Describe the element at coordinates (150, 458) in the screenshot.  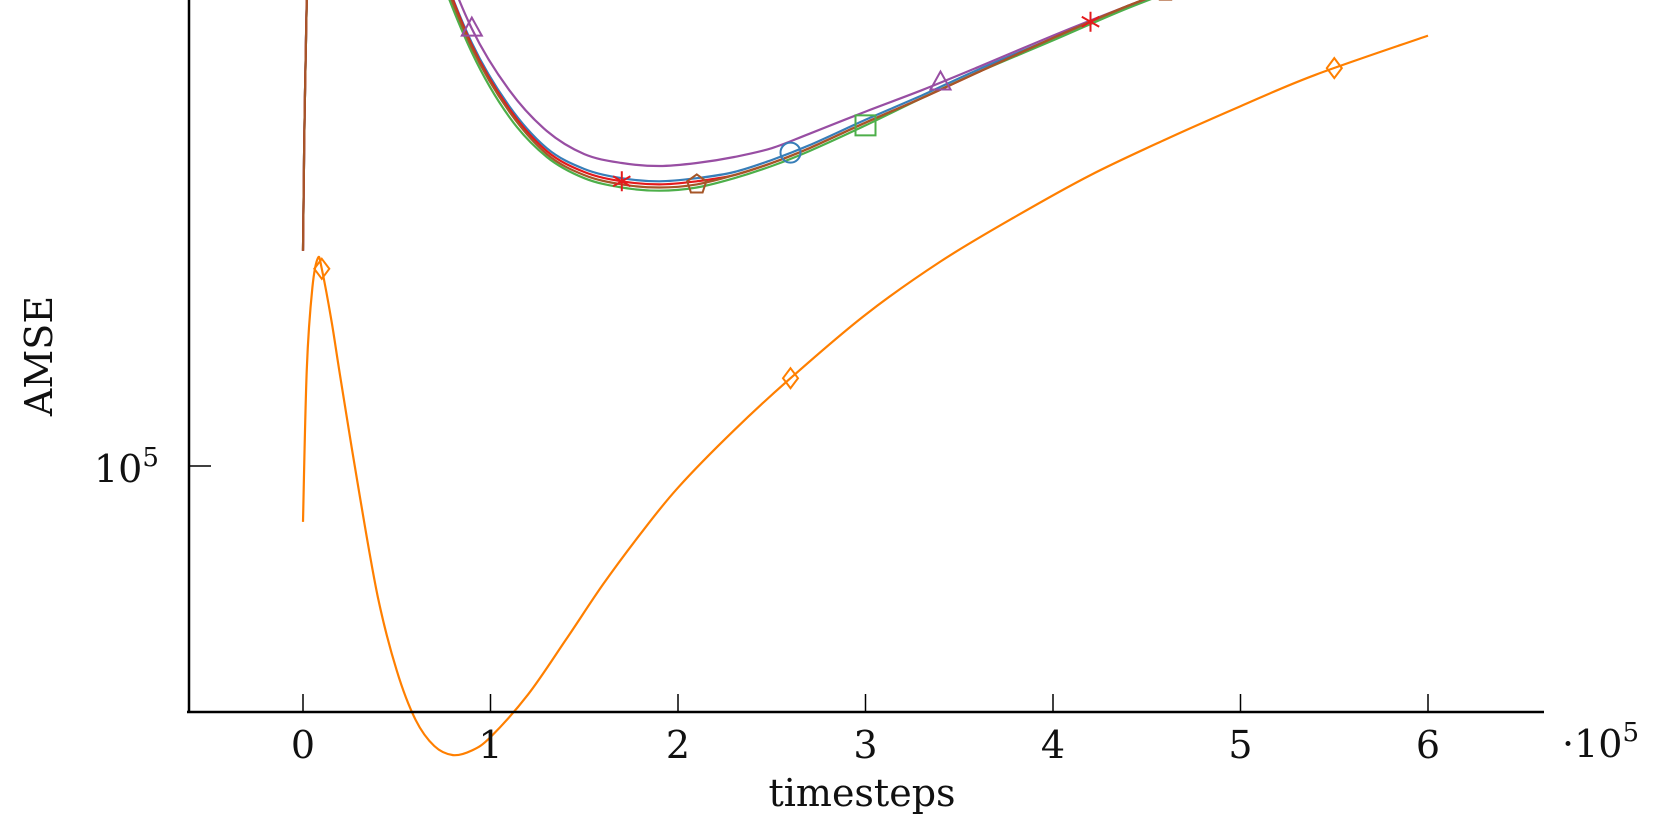
I see `y-tick-label-exponent: 5` at that location.